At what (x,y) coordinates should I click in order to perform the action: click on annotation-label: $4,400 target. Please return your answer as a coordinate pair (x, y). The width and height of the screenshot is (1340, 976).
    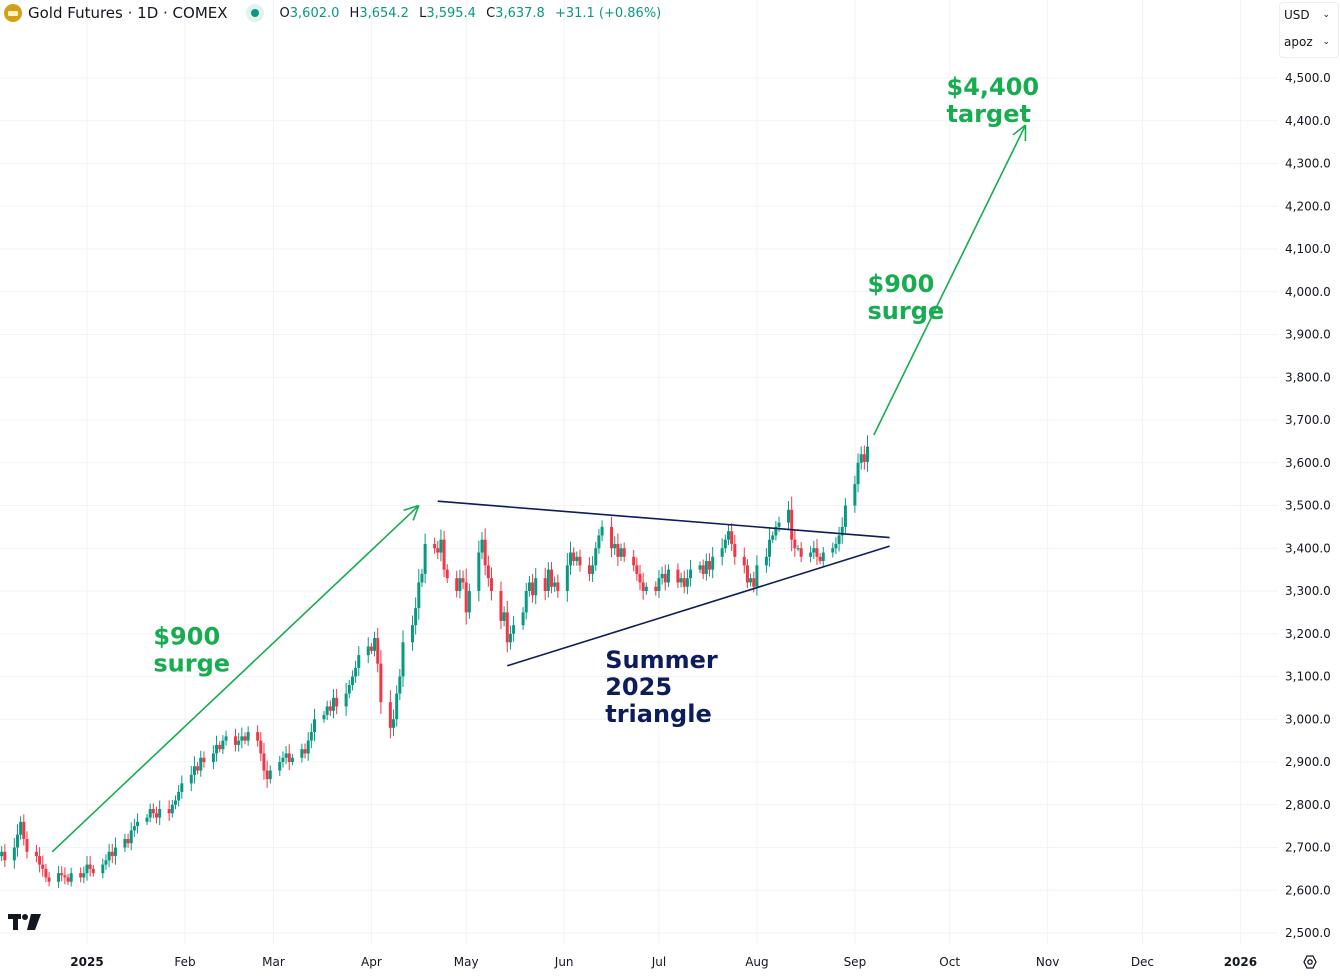
    Looking at the image, I should click on (993, 100).